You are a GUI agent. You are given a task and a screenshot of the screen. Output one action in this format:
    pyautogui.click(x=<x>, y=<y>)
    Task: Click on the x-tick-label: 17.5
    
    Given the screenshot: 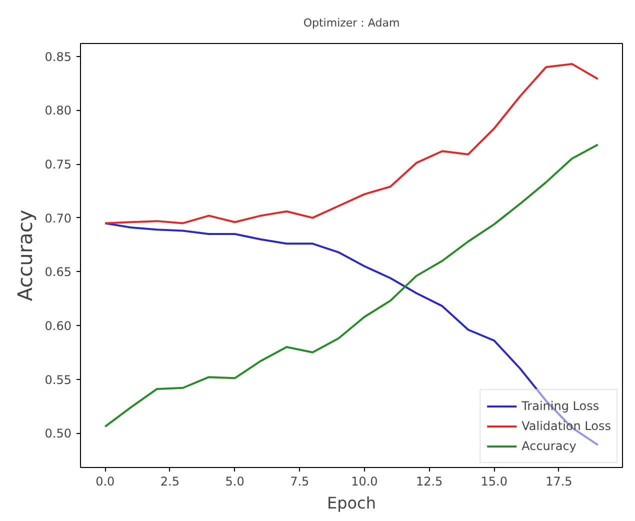 What is the action you would take?
    pyautogui.click(x=559, y=481)
    